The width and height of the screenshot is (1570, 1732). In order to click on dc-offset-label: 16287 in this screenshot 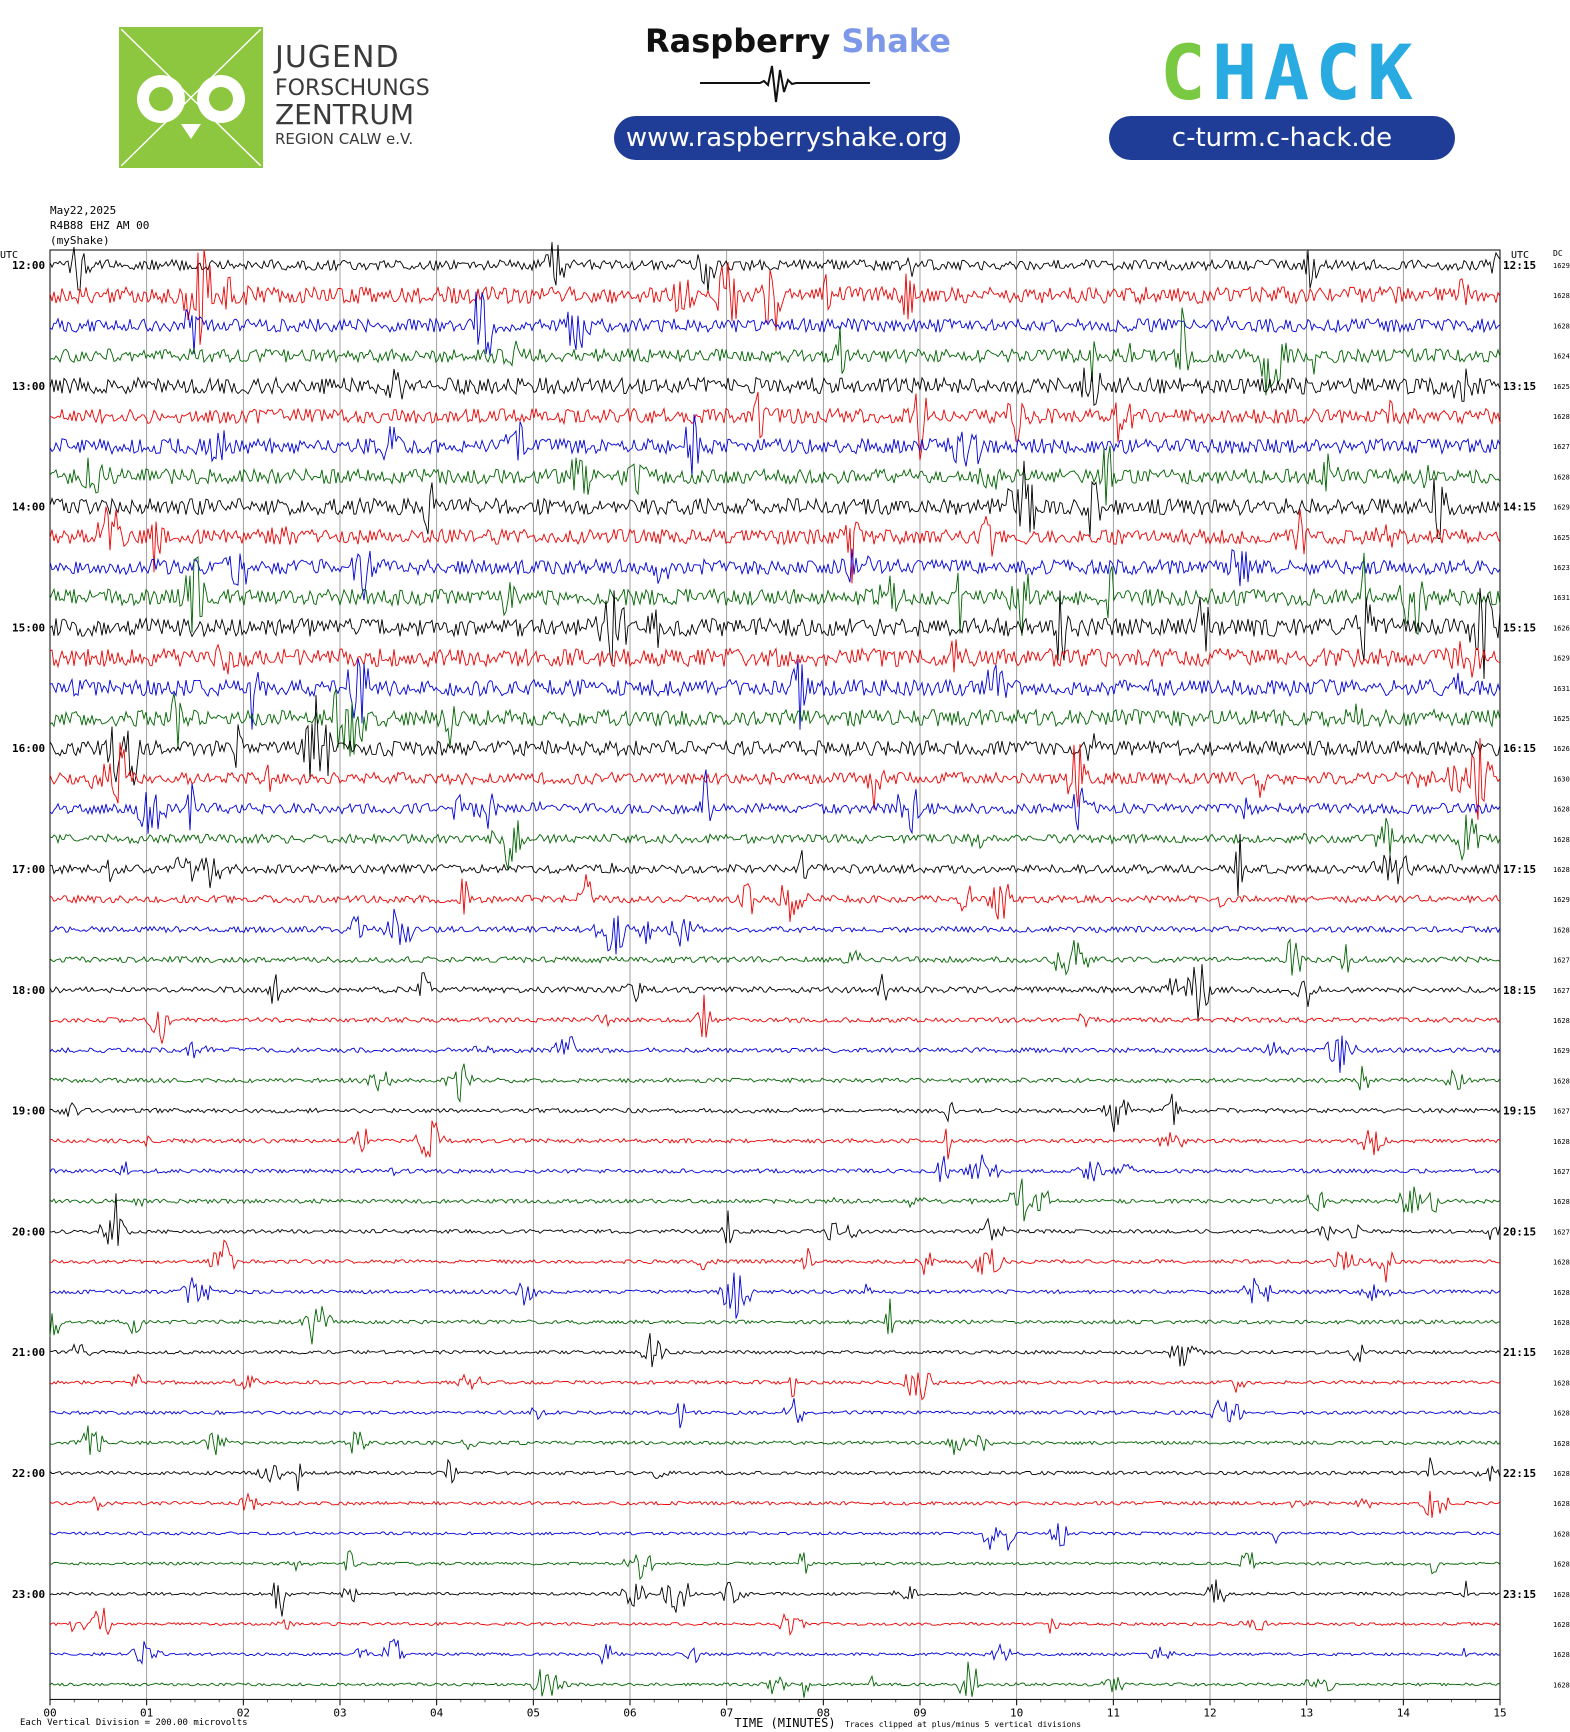, I will do `click(1561, 1534)`.